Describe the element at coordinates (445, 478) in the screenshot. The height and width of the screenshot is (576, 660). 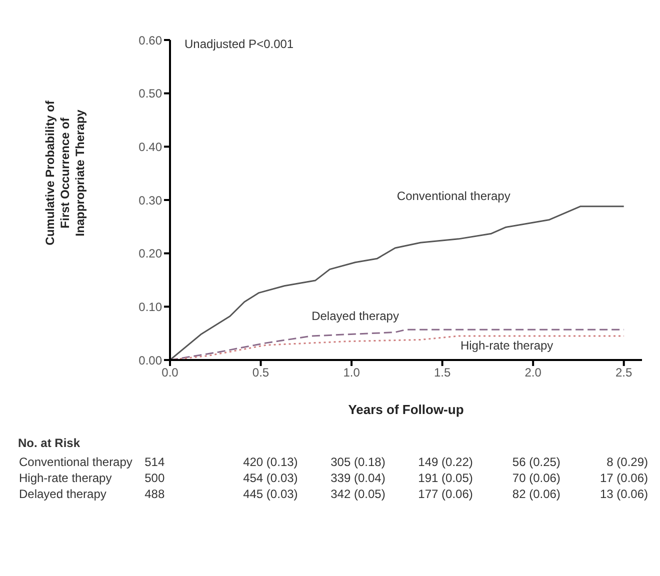
I see `text: 191 (0.05)` at that location.